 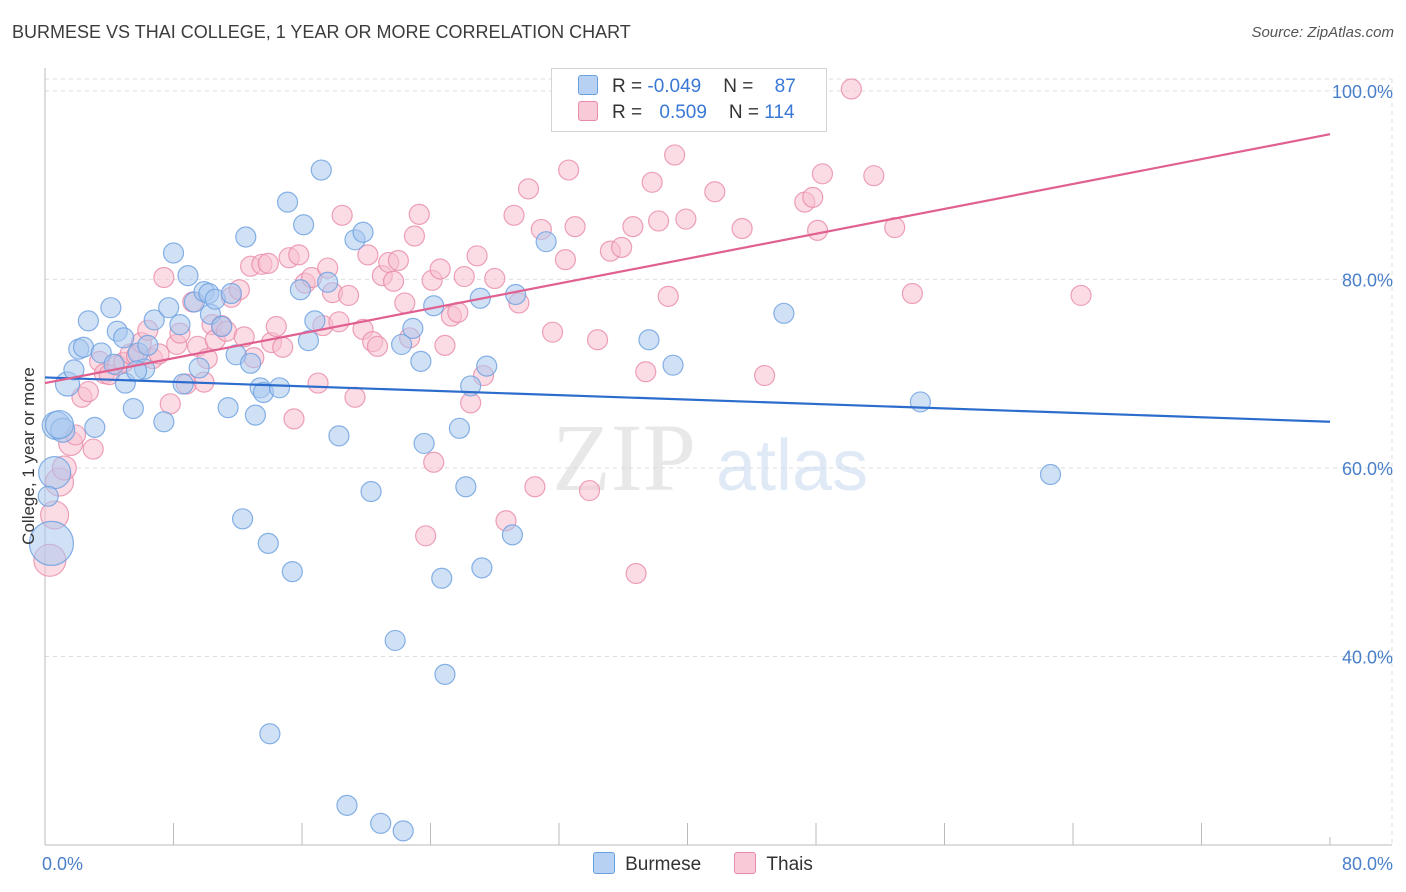 I want to click on burmese-trend-line, so click(x=687, y=399).